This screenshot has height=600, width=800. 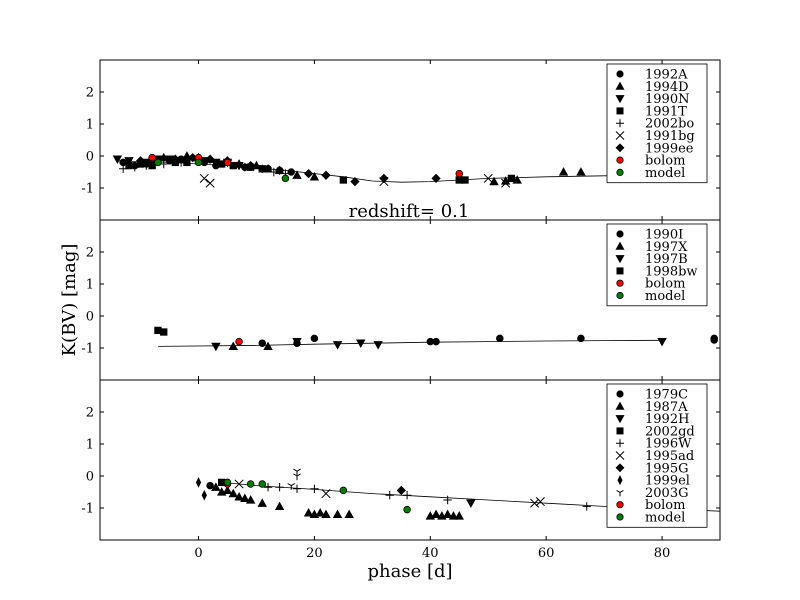 I want to click on data-point-bolom, so click(x=227, y=162).